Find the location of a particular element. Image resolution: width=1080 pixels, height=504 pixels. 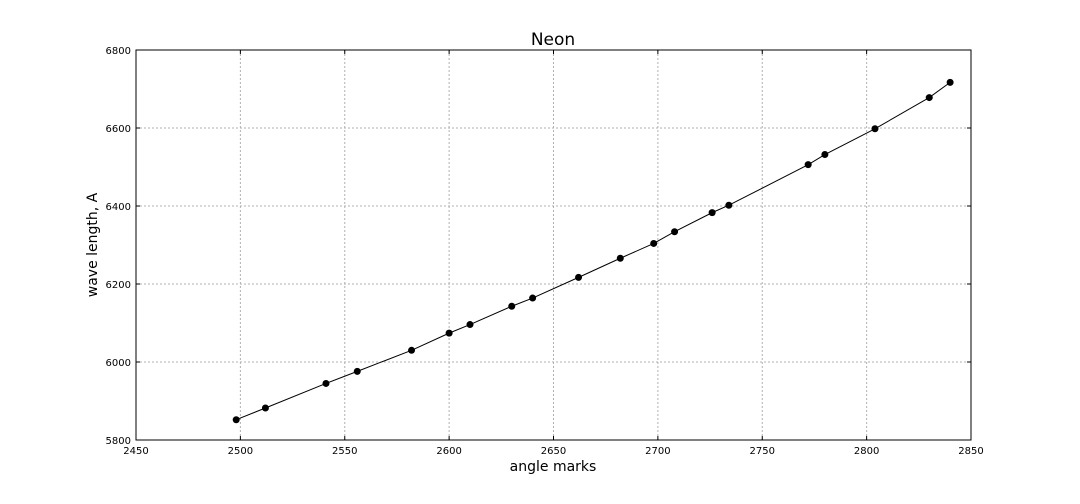

y-axis-title: wave length, A is located at coordinates (93, 244).